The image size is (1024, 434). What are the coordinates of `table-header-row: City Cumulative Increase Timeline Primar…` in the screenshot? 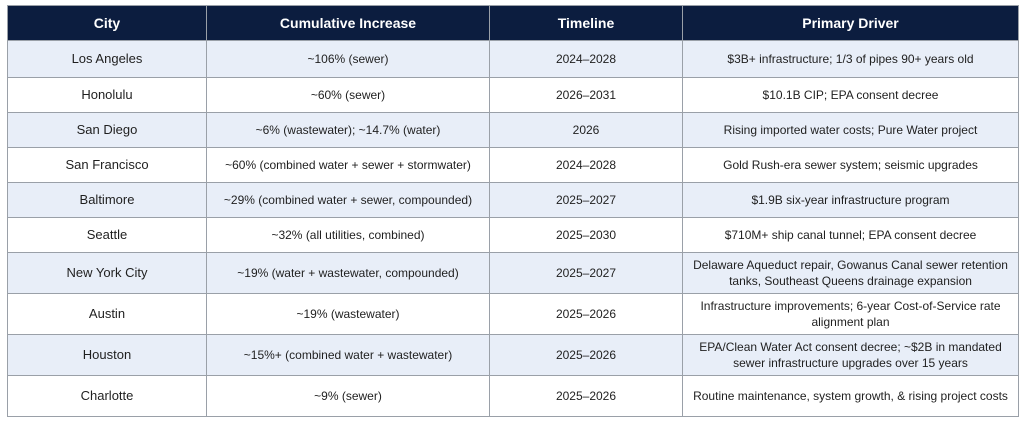 It's located at (513, 23).